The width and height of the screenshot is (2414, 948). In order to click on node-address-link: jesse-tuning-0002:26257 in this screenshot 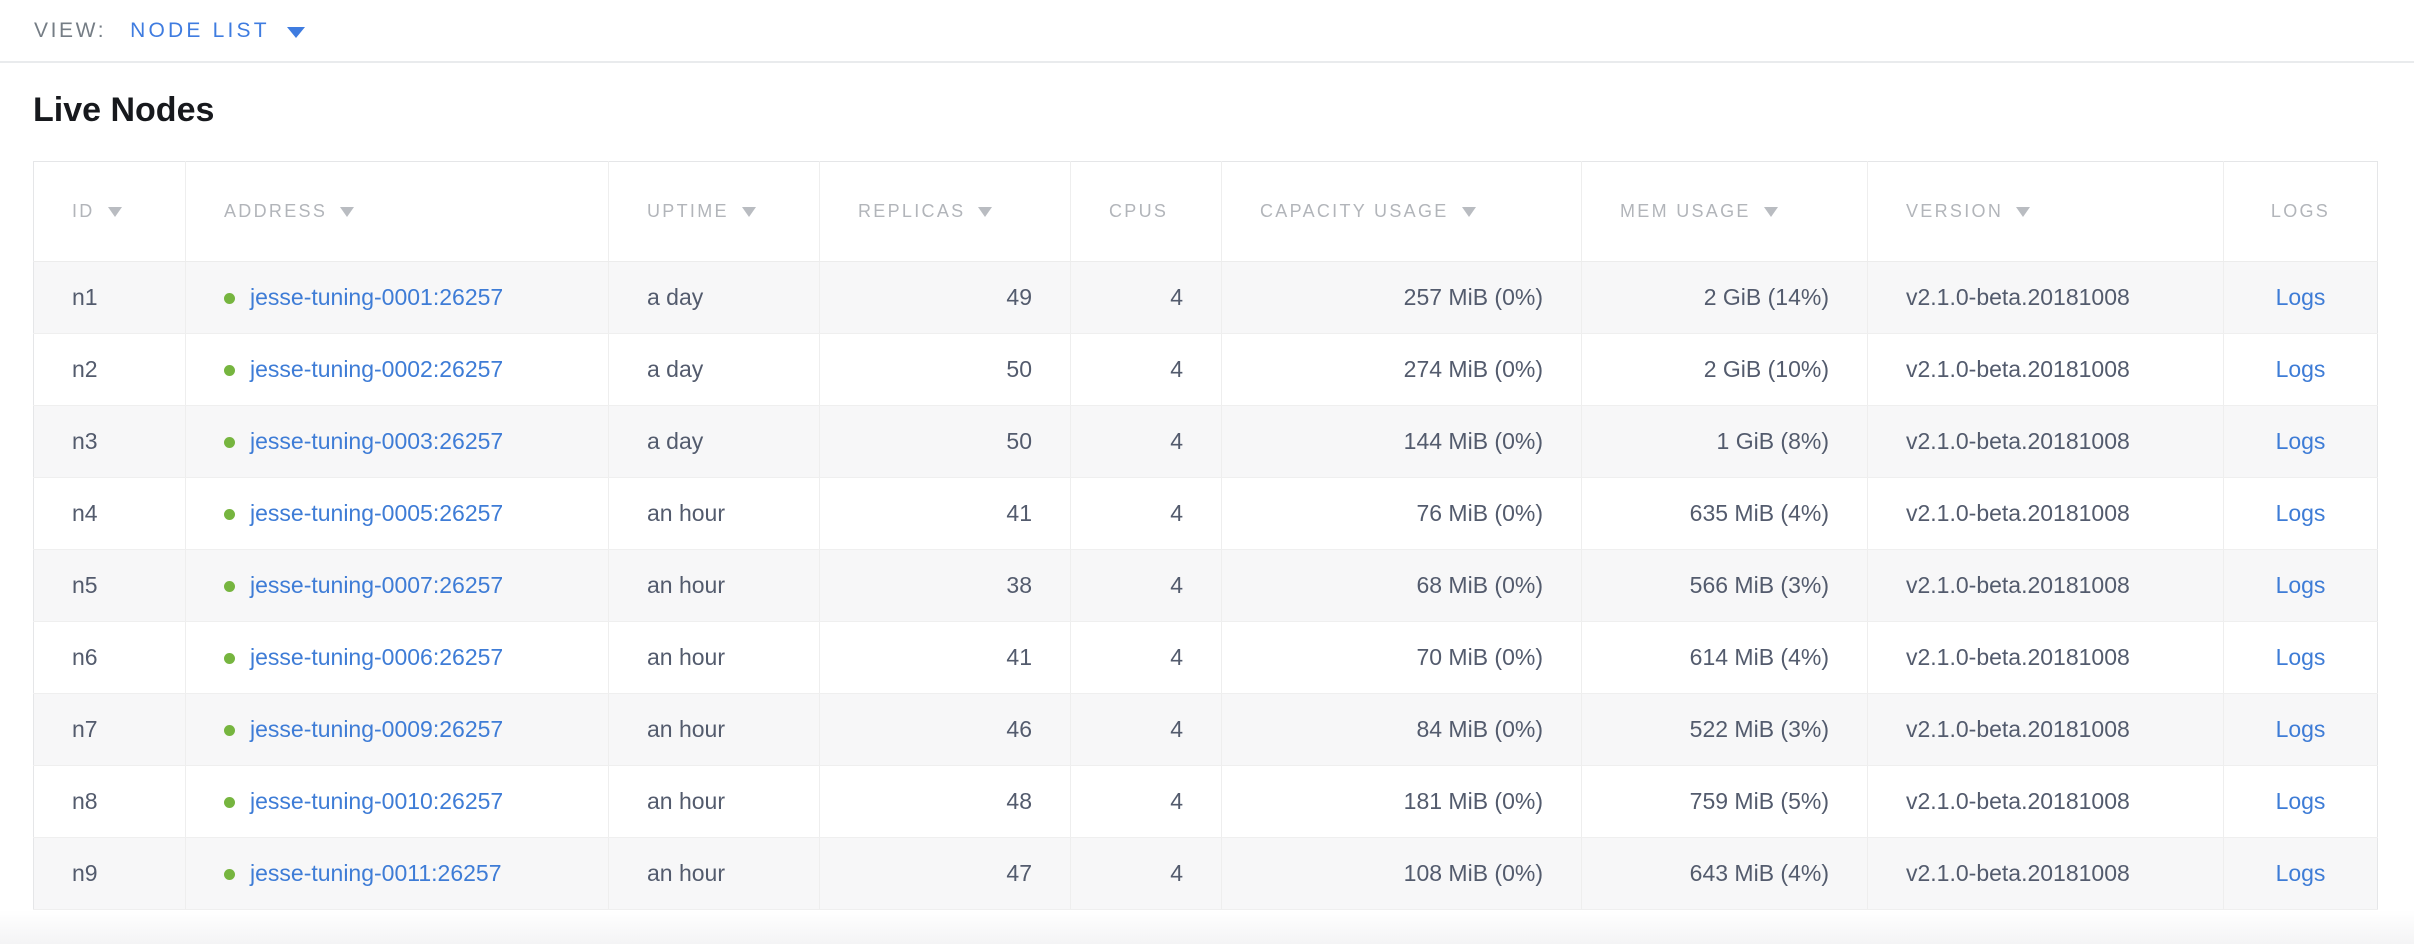, I will do `click(377, 369)`.